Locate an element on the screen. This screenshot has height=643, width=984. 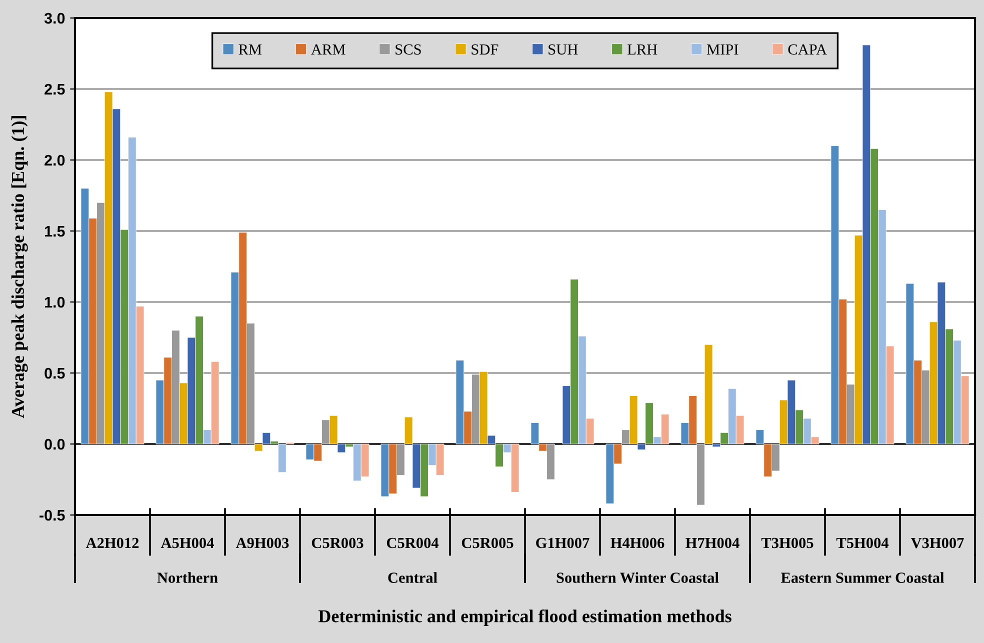
text: Southern Winter Coastal is located at coordinates (637, 577).